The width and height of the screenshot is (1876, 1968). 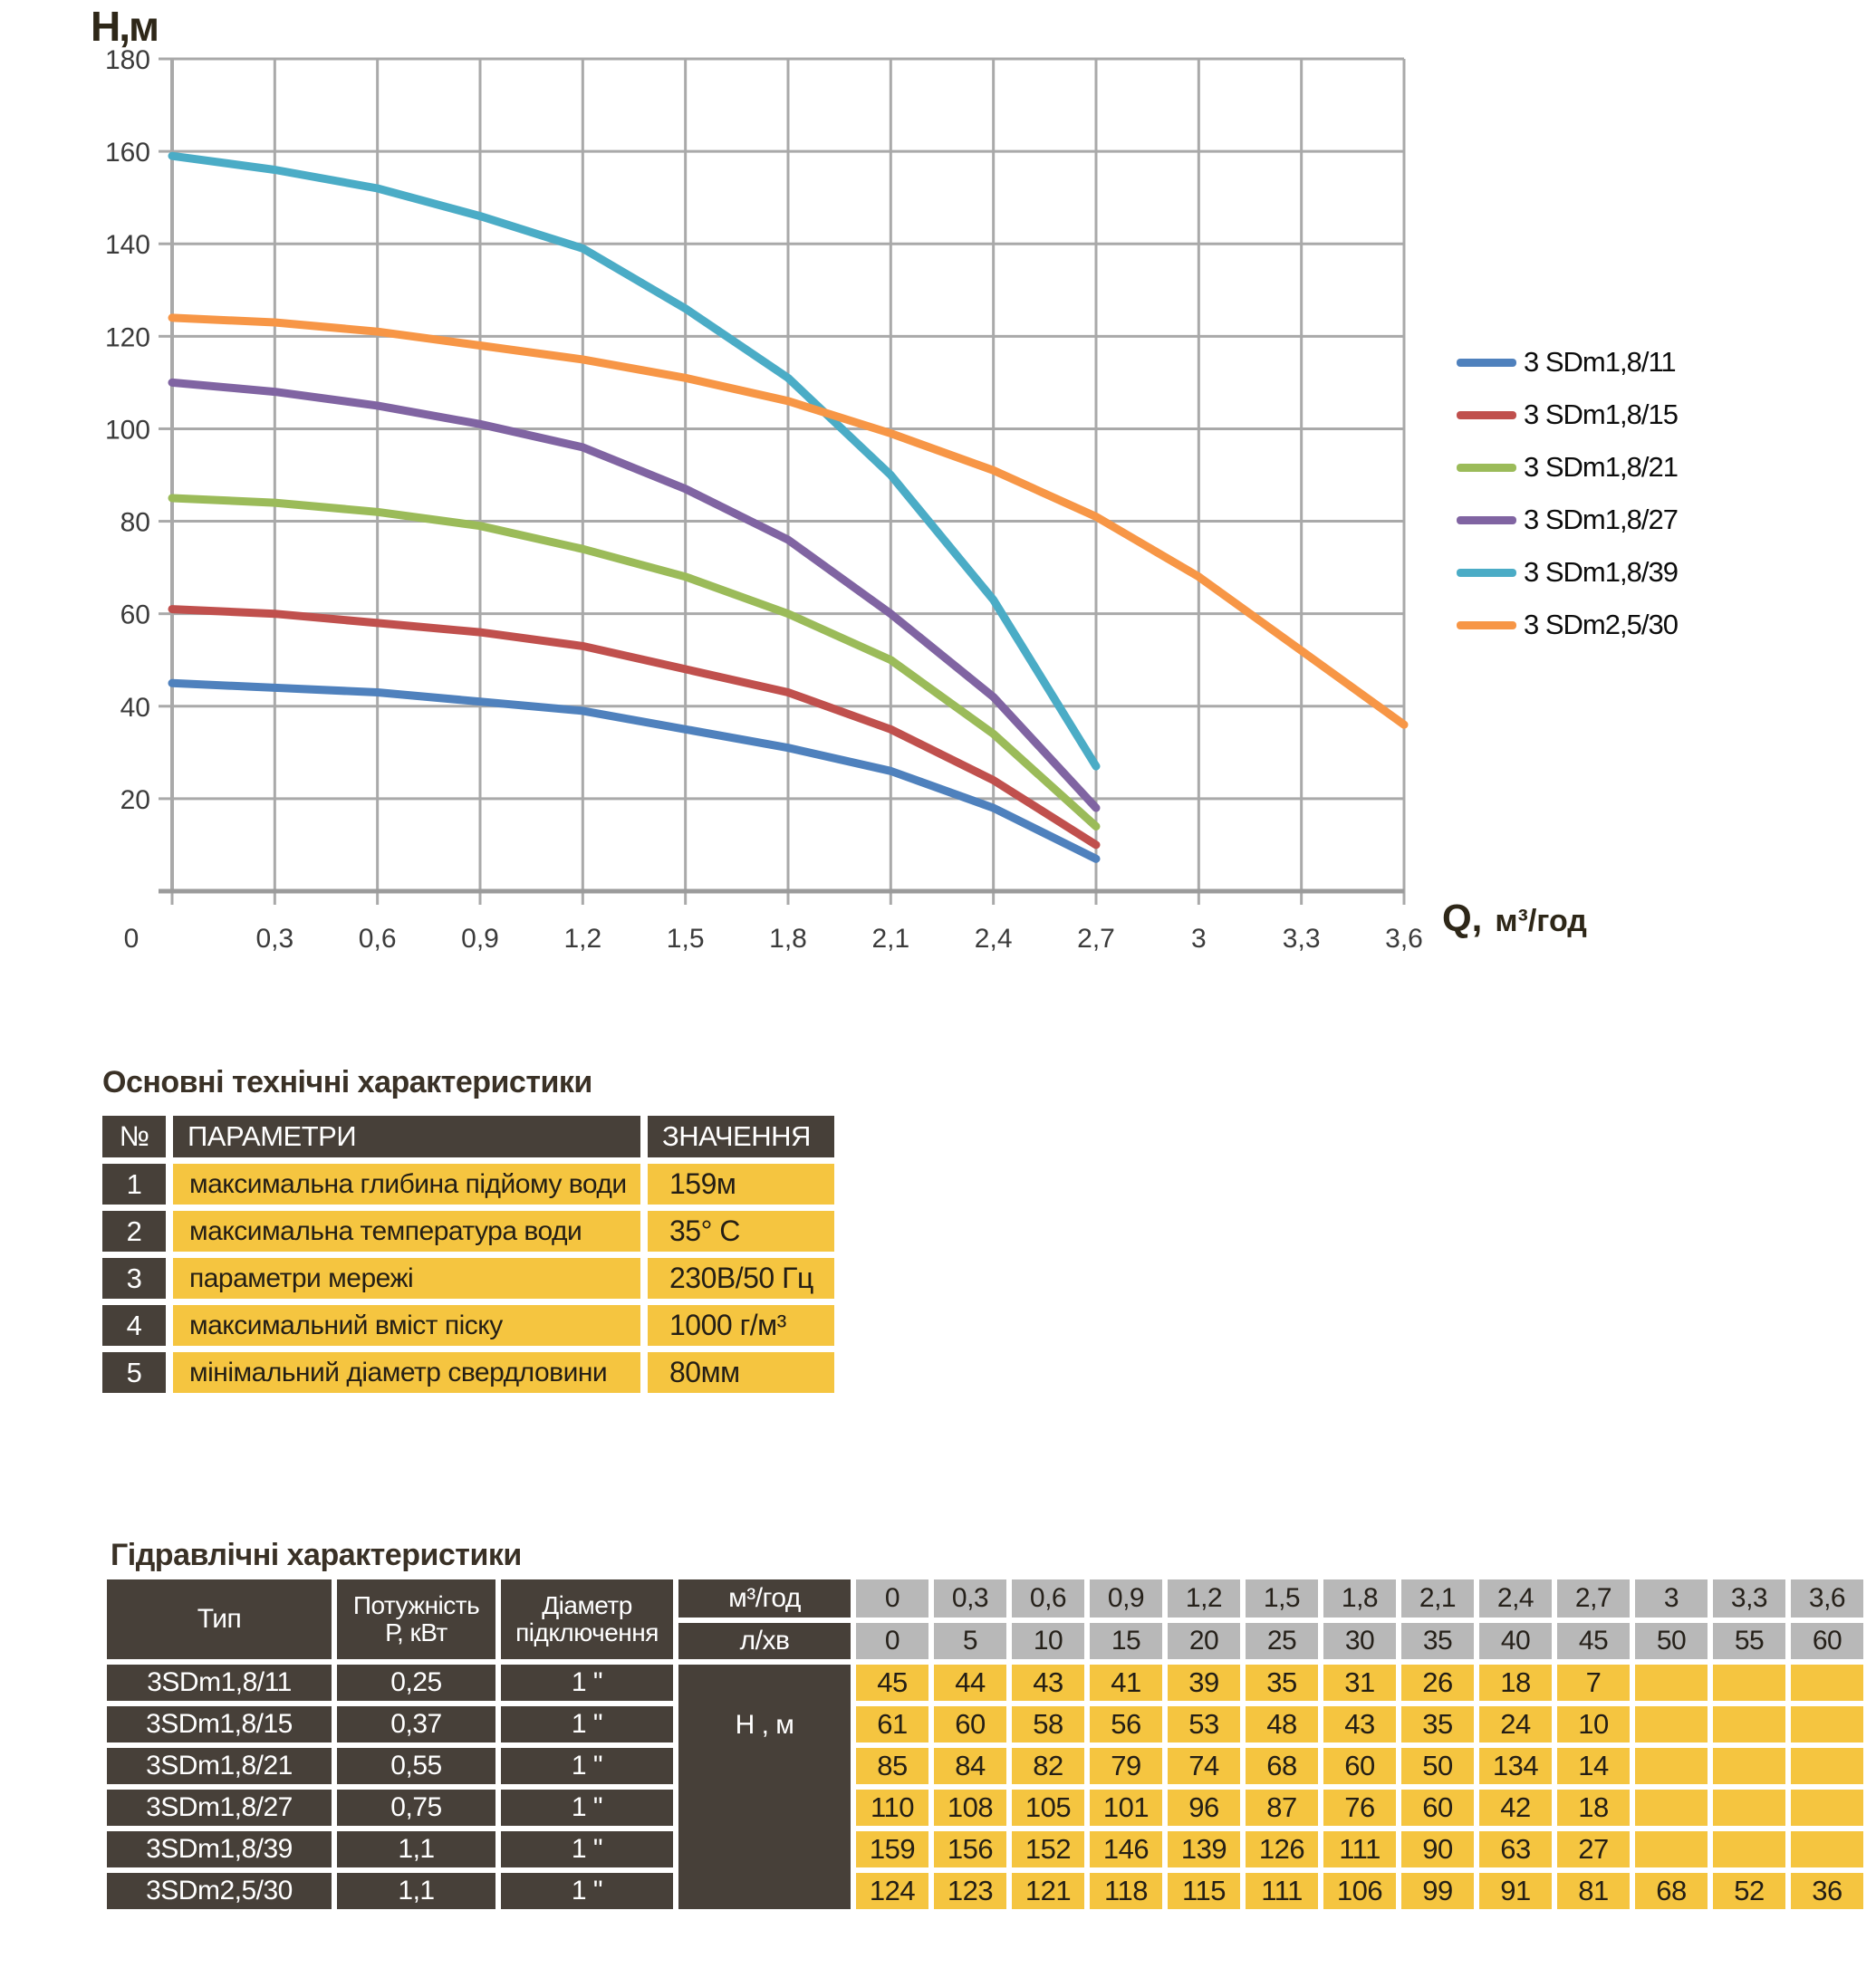 I want to click on pump-type-cell: 3SDm1,8/27, so click(x=220, y=1808).